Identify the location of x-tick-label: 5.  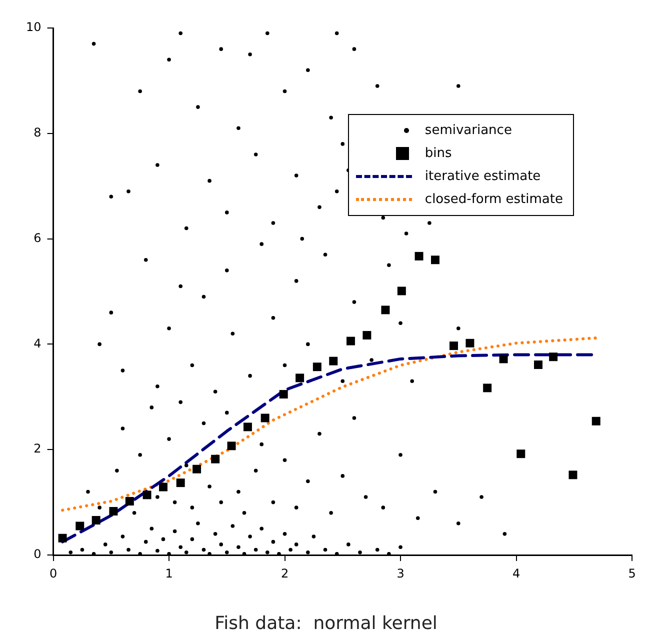
(632, 573).